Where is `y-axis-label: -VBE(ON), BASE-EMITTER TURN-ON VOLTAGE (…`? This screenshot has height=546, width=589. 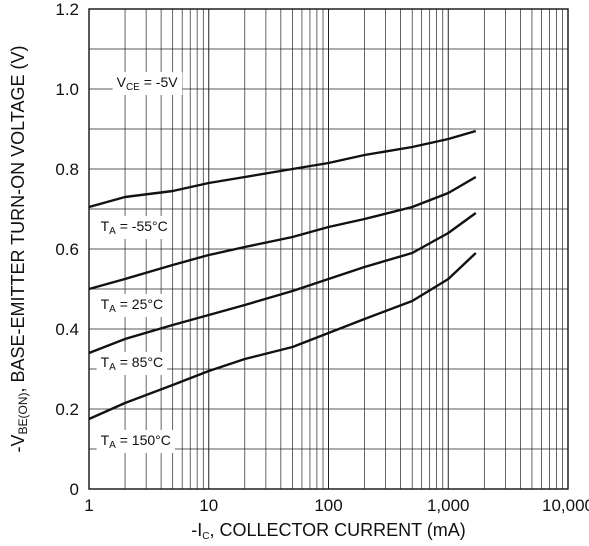
y-axis-label: -VBE(ON), BASE-EMITTER TURN-ON VOLTAGE (… is located at coordinates (19, 248).